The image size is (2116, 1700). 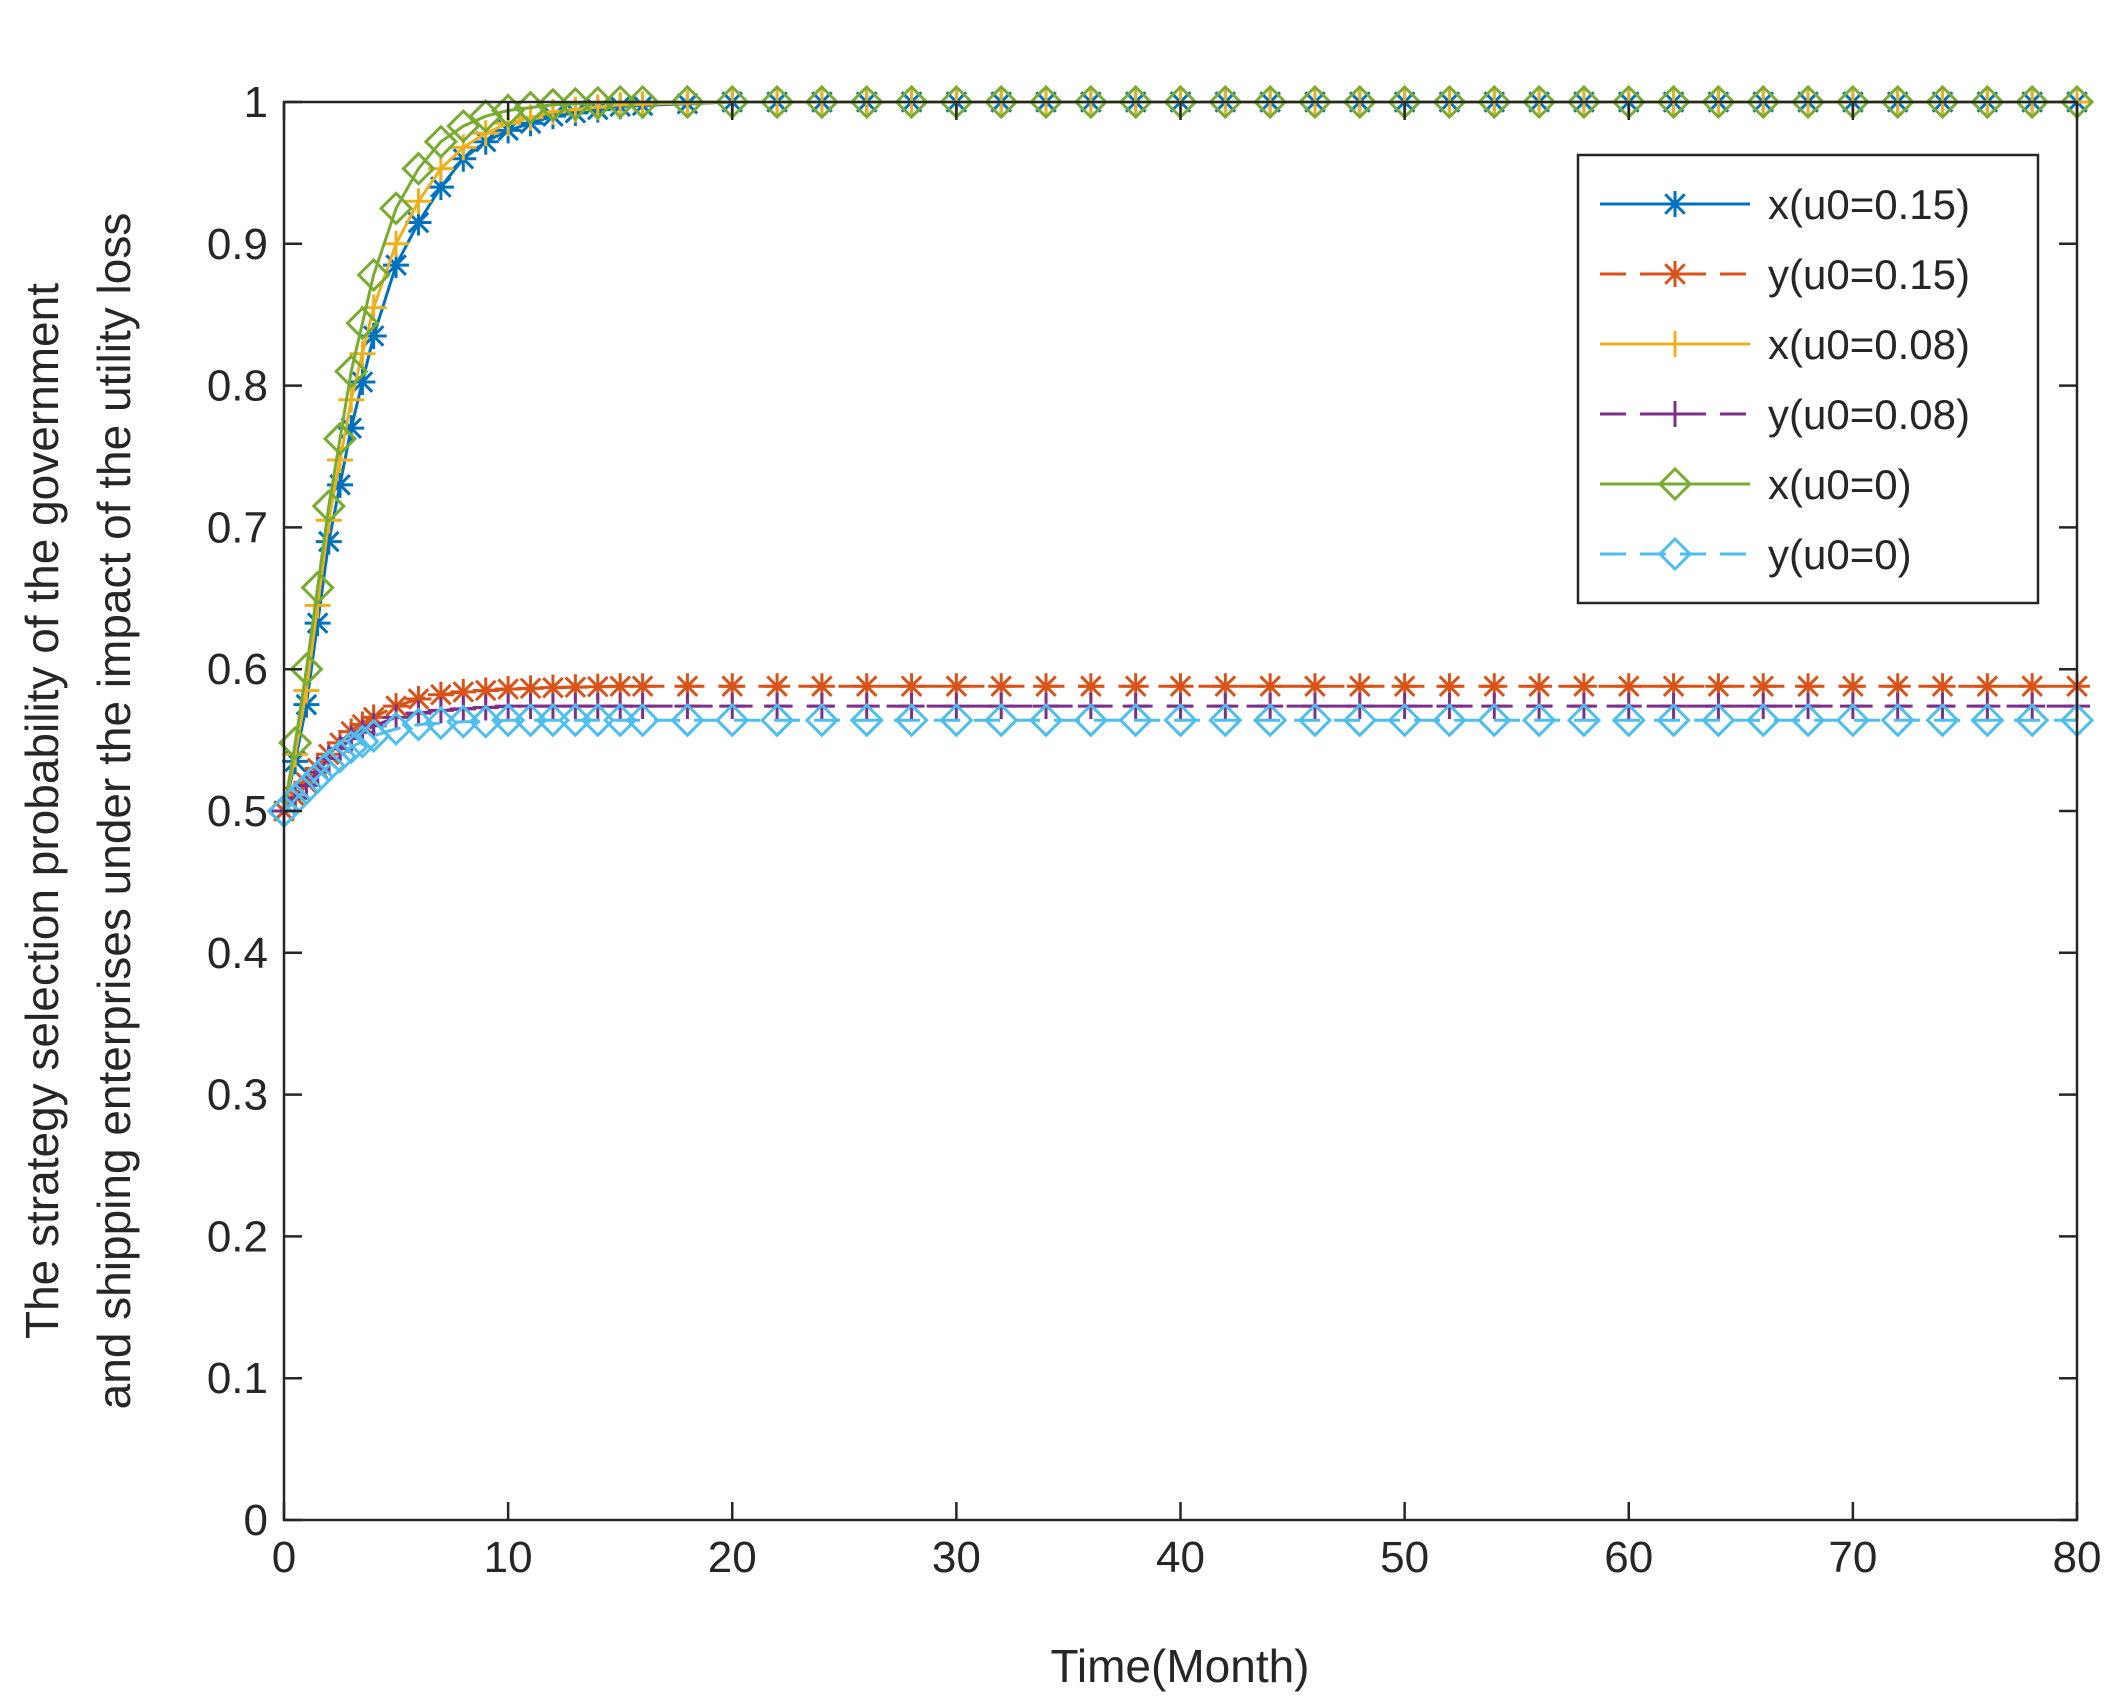 What do you see at coordinates (237, 1236) in the screenshot?
I see `y-tick-label: 0.2` at bounding box center [237, 1236].